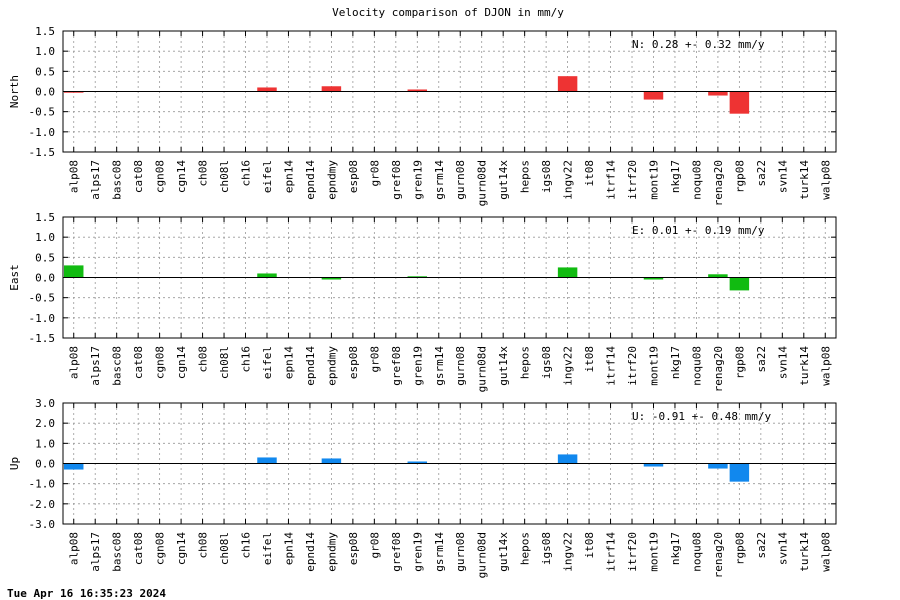 The image size is (900, 600). I want to click on chart-title: Velocity comparison of DJON in mm/y, so click(448, 12).